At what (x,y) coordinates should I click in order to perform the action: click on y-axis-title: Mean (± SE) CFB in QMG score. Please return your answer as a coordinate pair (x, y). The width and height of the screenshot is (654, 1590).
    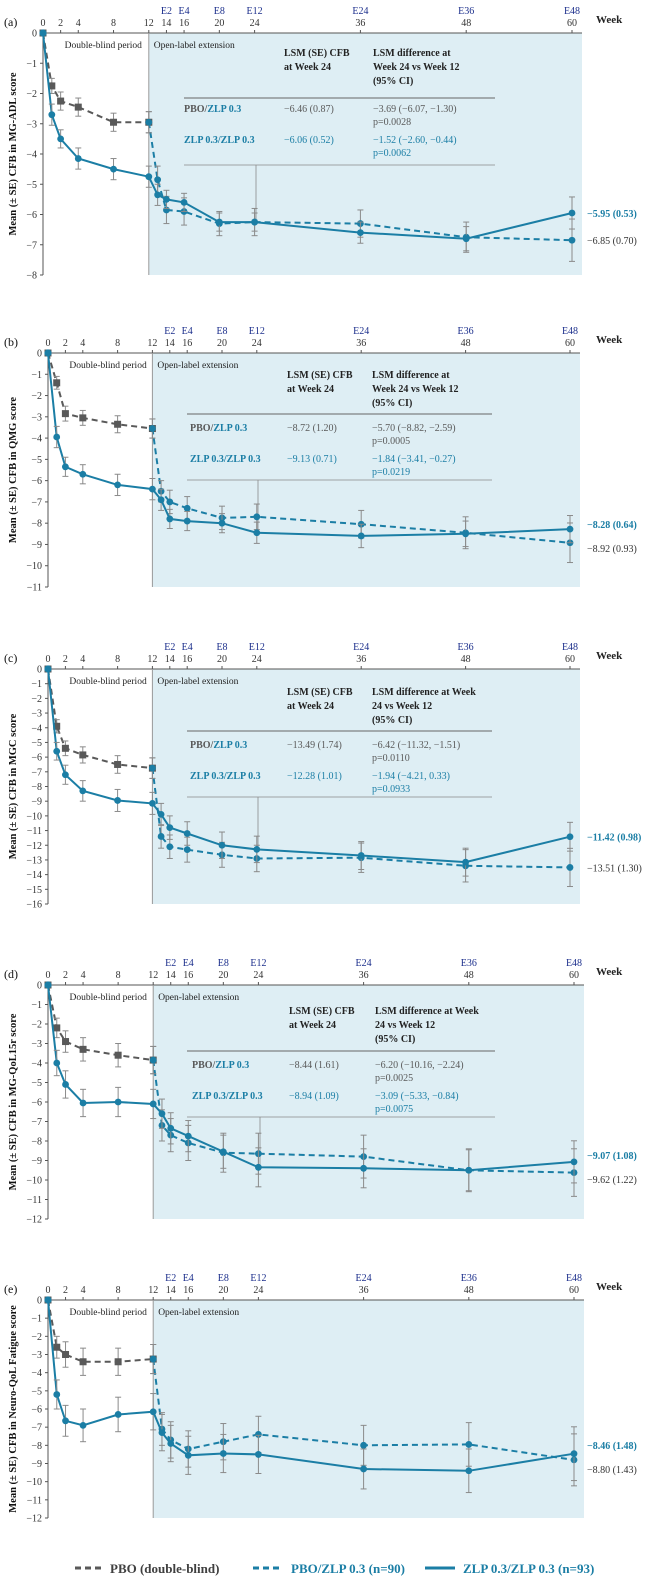
    Looking at the image, I should click on (13, 470).